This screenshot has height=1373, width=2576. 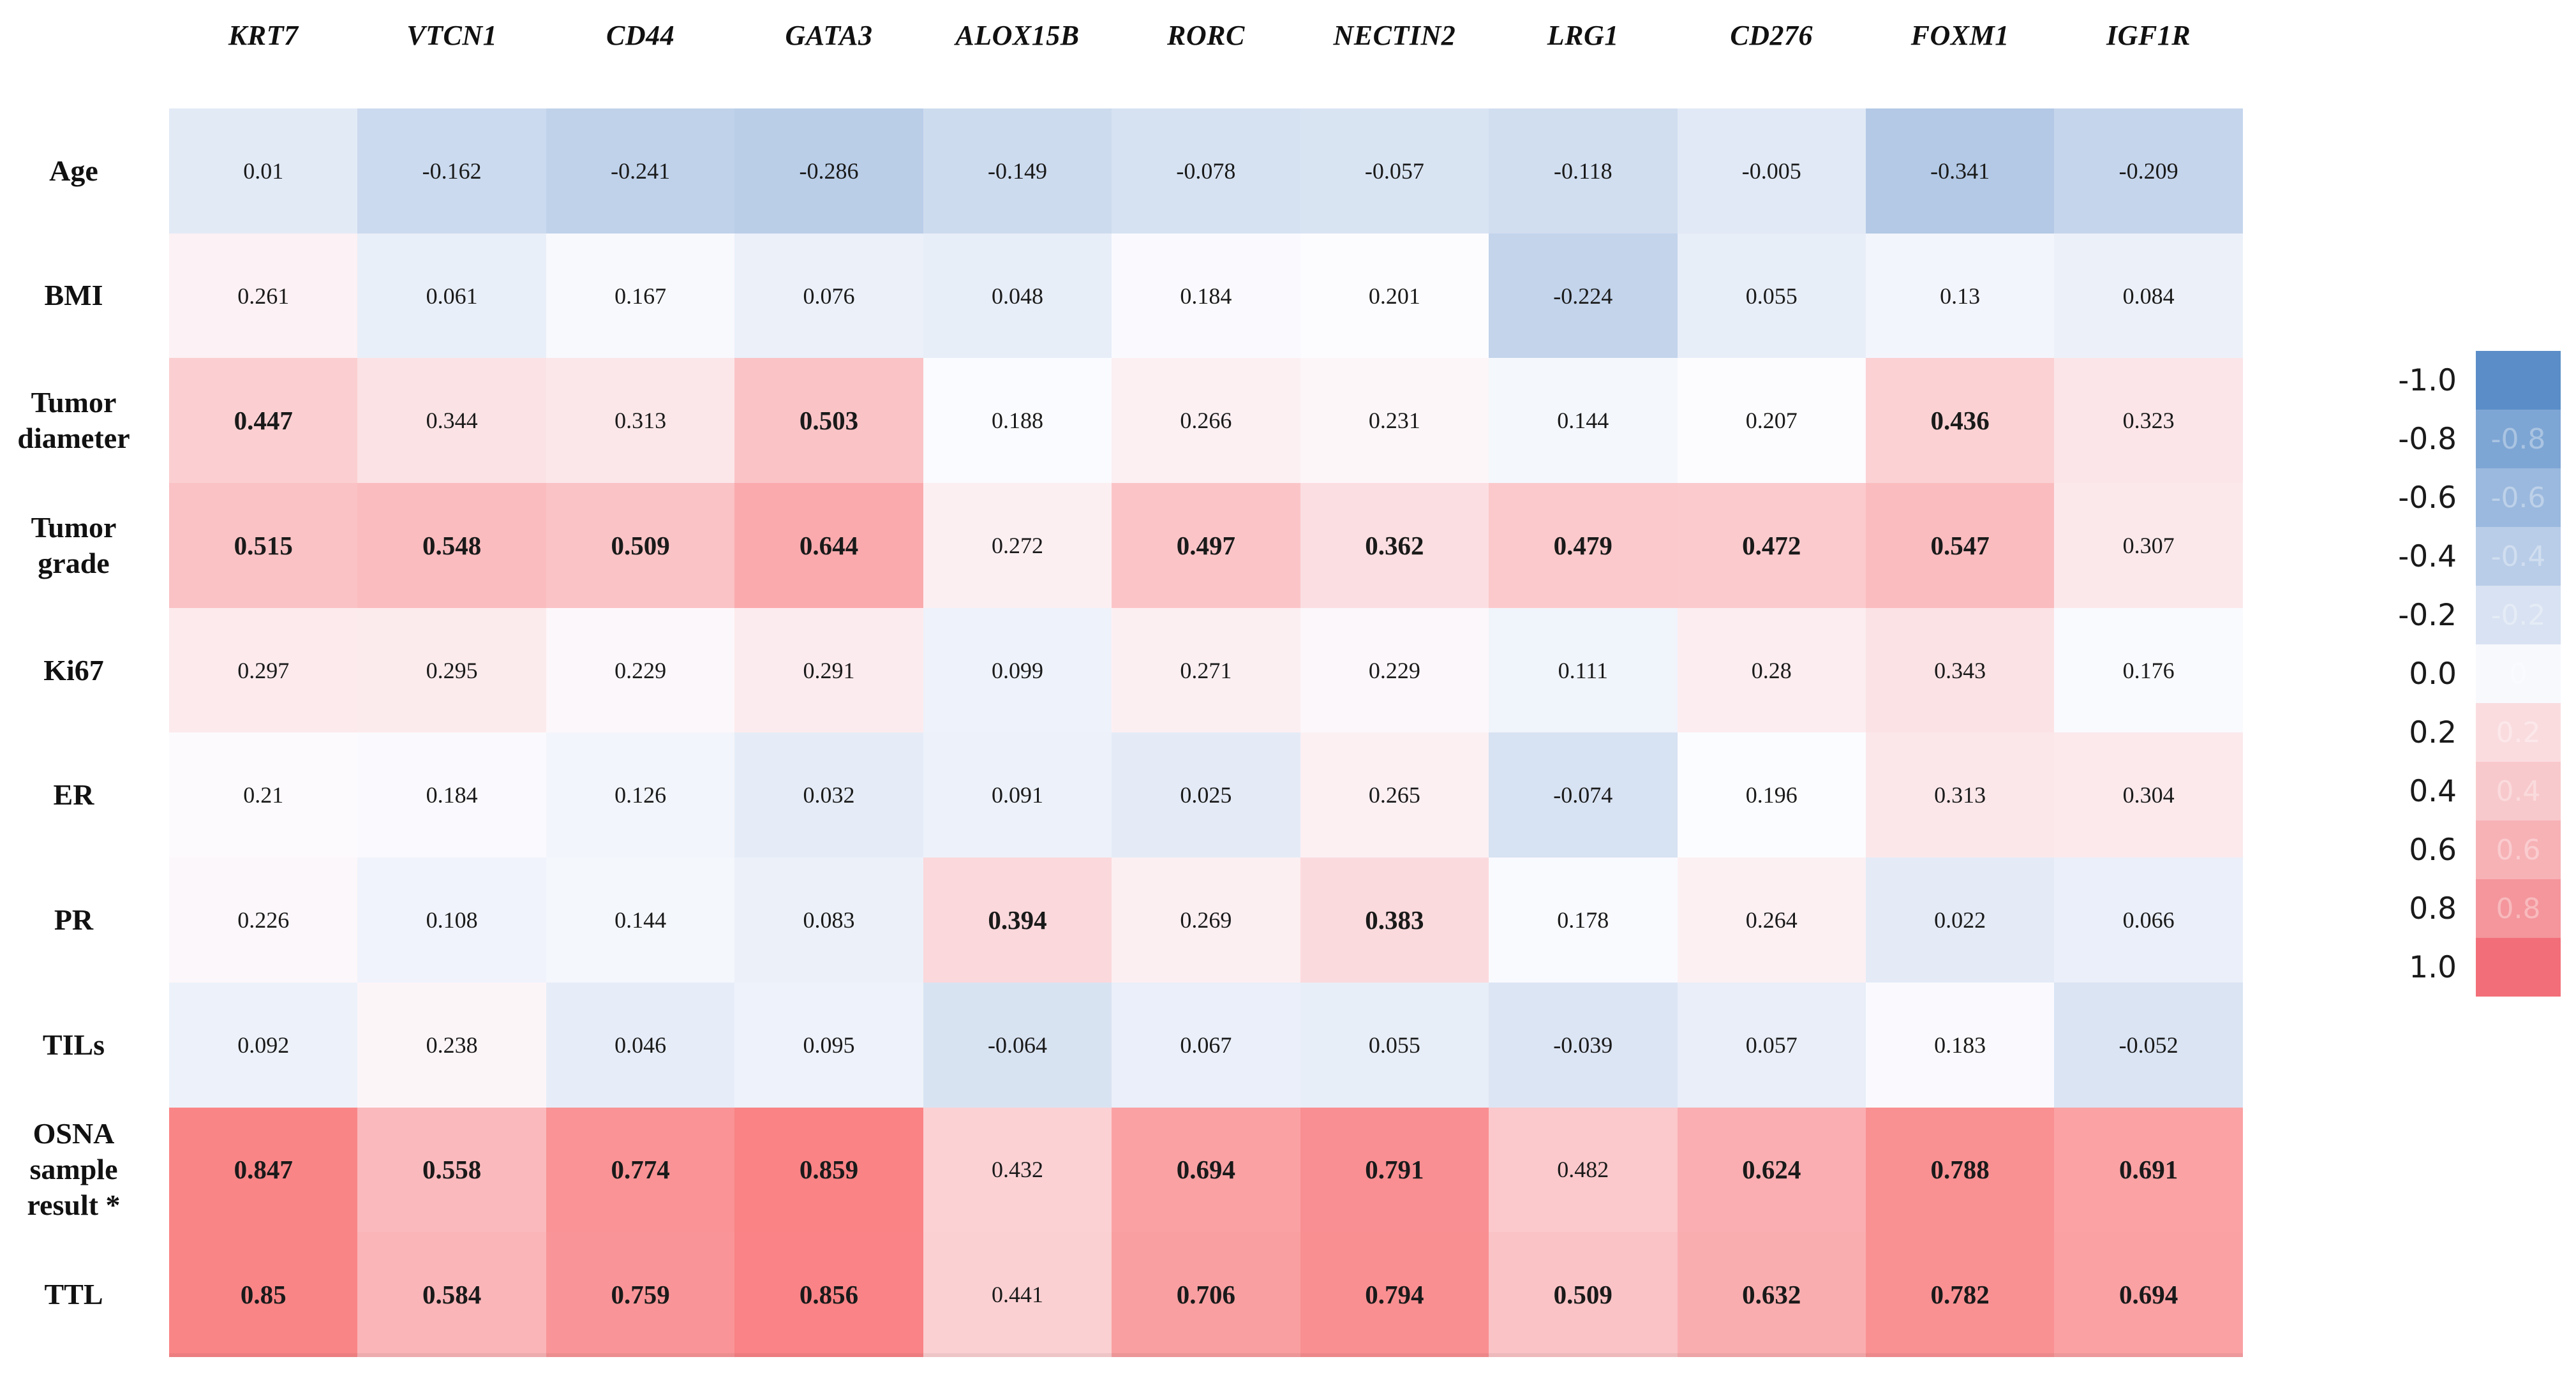 I want to click on row-label-ttl: TTL, so click(x=84, y=1294).